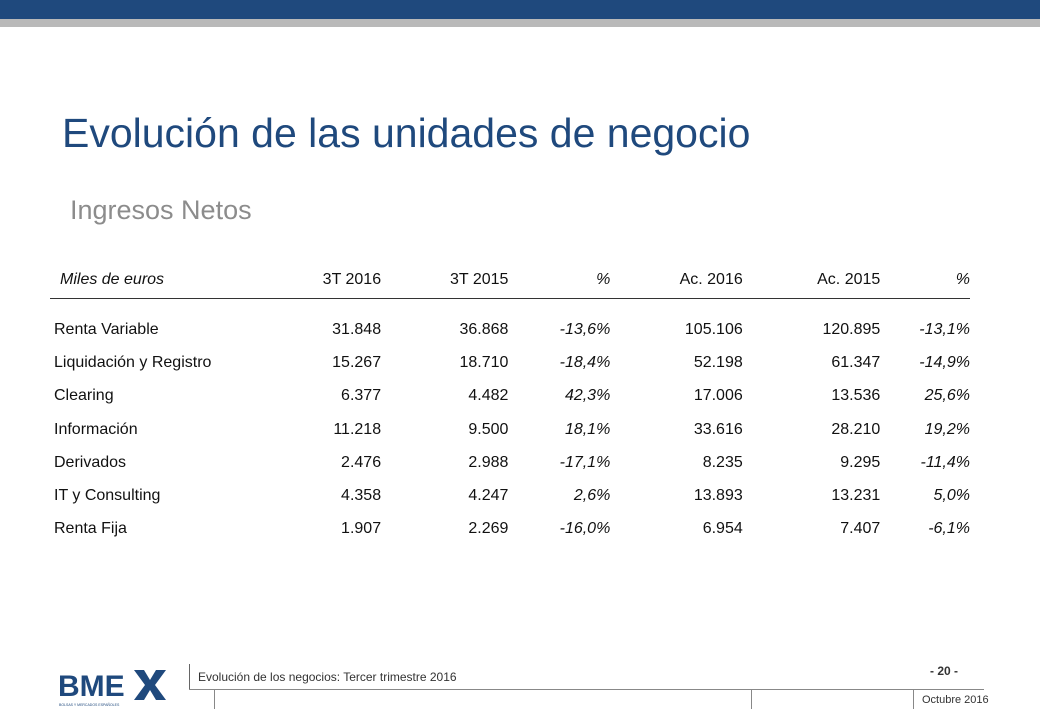 Image resolution: width=1040 pixels, height=720 pixels. I want to click on cell-pct: 5,0%, so click(951, 496).